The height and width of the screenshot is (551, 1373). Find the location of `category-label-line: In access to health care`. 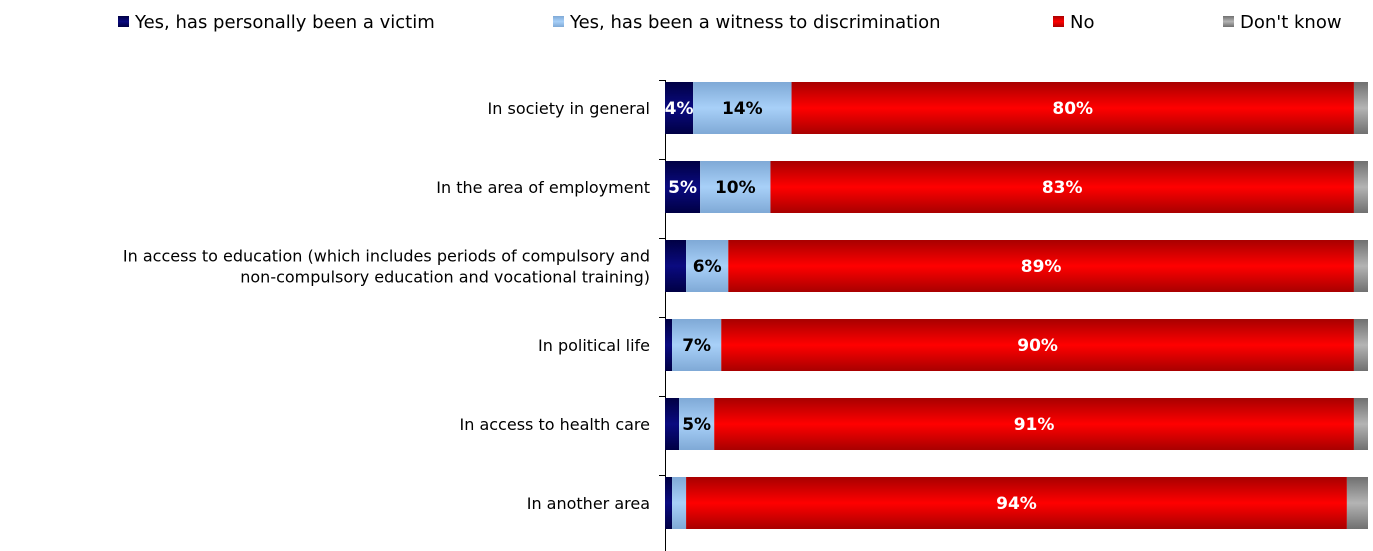

category-label-line: In access to health care is located at coordinates (555, 424).